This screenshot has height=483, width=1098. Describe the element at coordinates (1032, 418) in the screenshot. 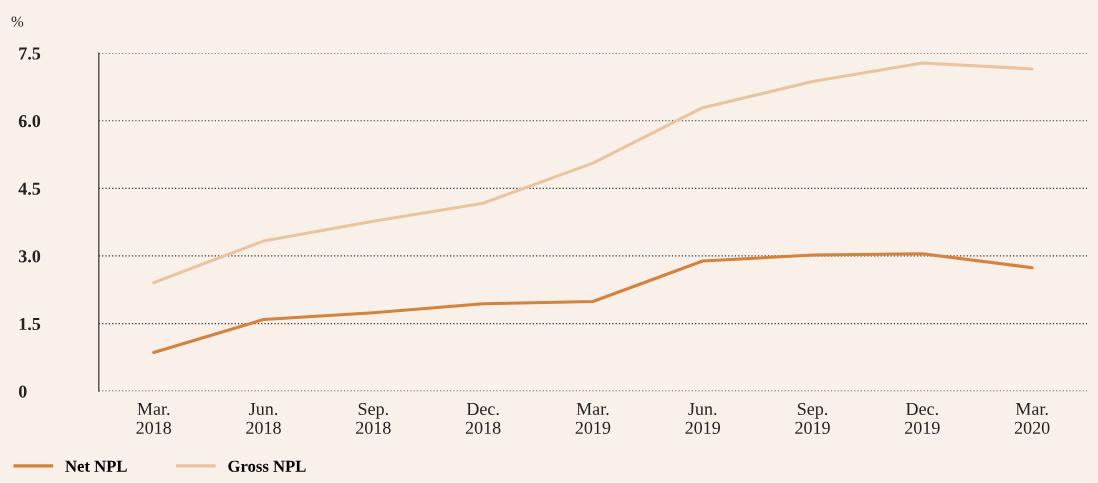

I see `x-tick-label: Mar. 2020` at that location.